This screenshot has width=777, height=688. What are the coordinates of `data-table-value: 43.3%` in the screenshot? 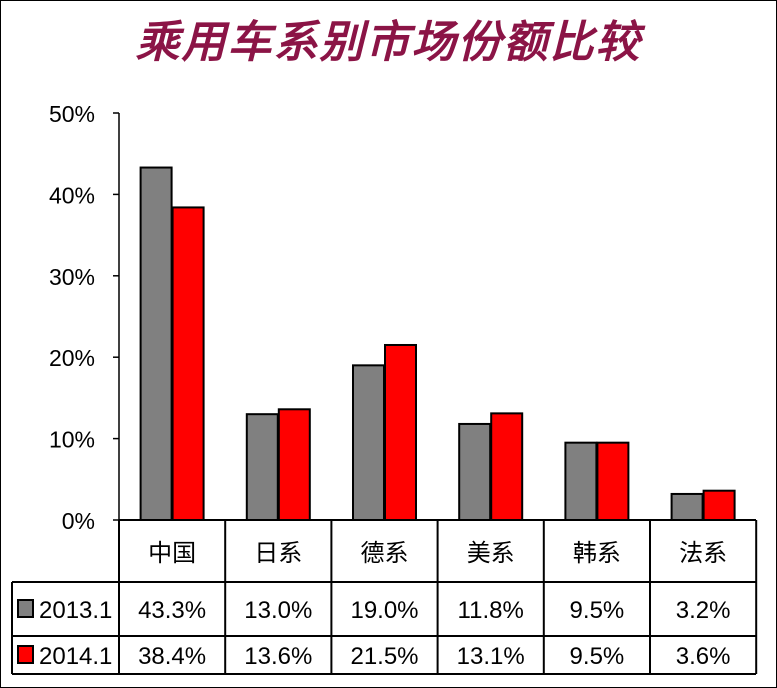 It's located at (172, 610).